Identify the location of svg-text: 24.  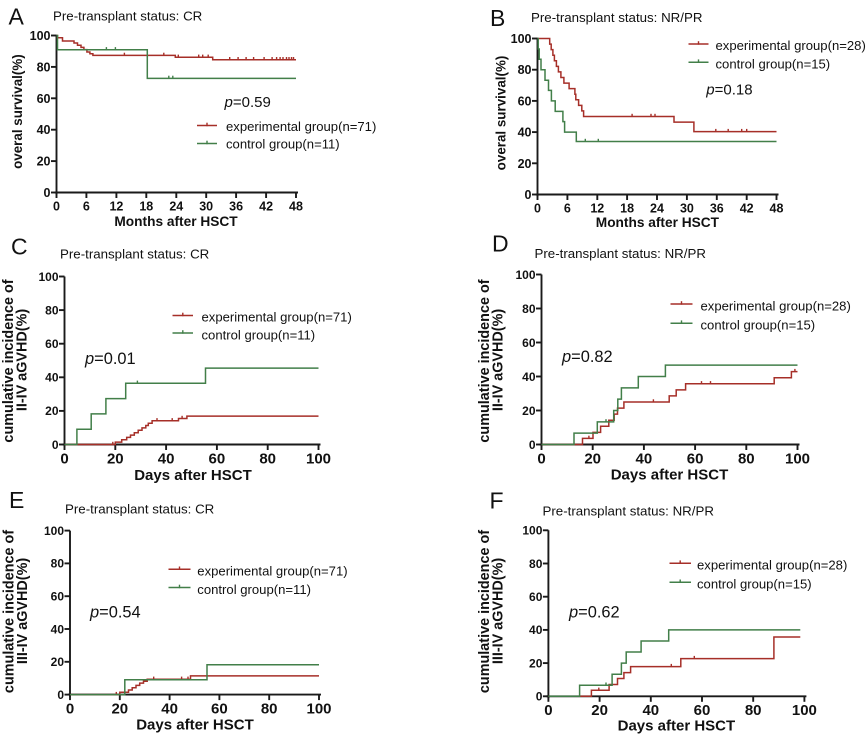
(657, 208).